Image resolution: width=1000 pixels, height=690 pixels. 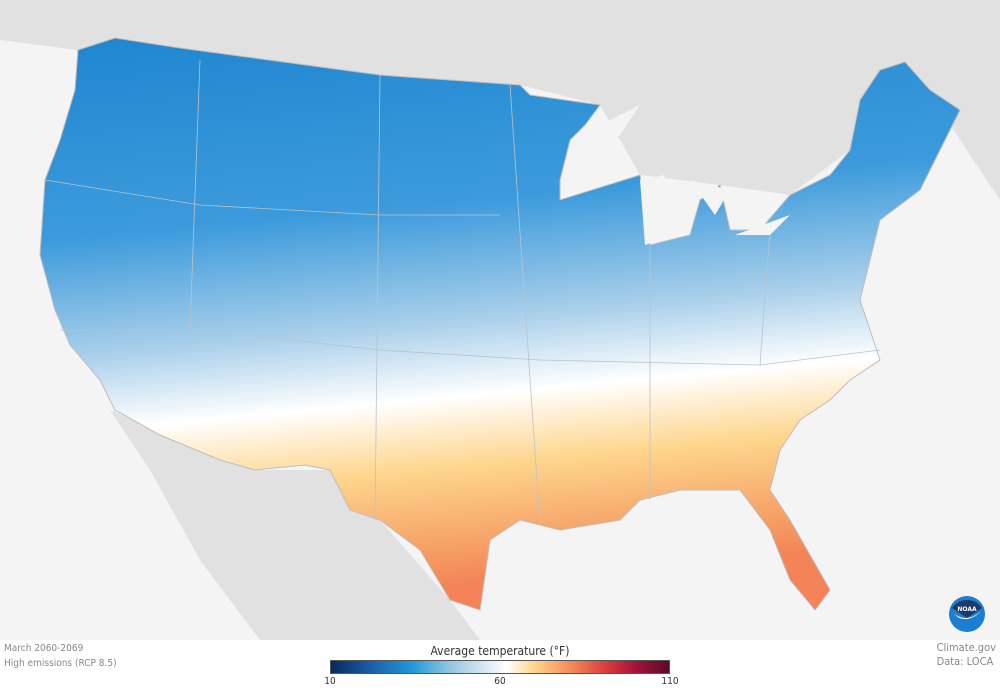 What do you see at coordinates (966, 647) in the screenshot?
I see `credit-climate-gov: Climate.gov` at bounding box center [966, 647].